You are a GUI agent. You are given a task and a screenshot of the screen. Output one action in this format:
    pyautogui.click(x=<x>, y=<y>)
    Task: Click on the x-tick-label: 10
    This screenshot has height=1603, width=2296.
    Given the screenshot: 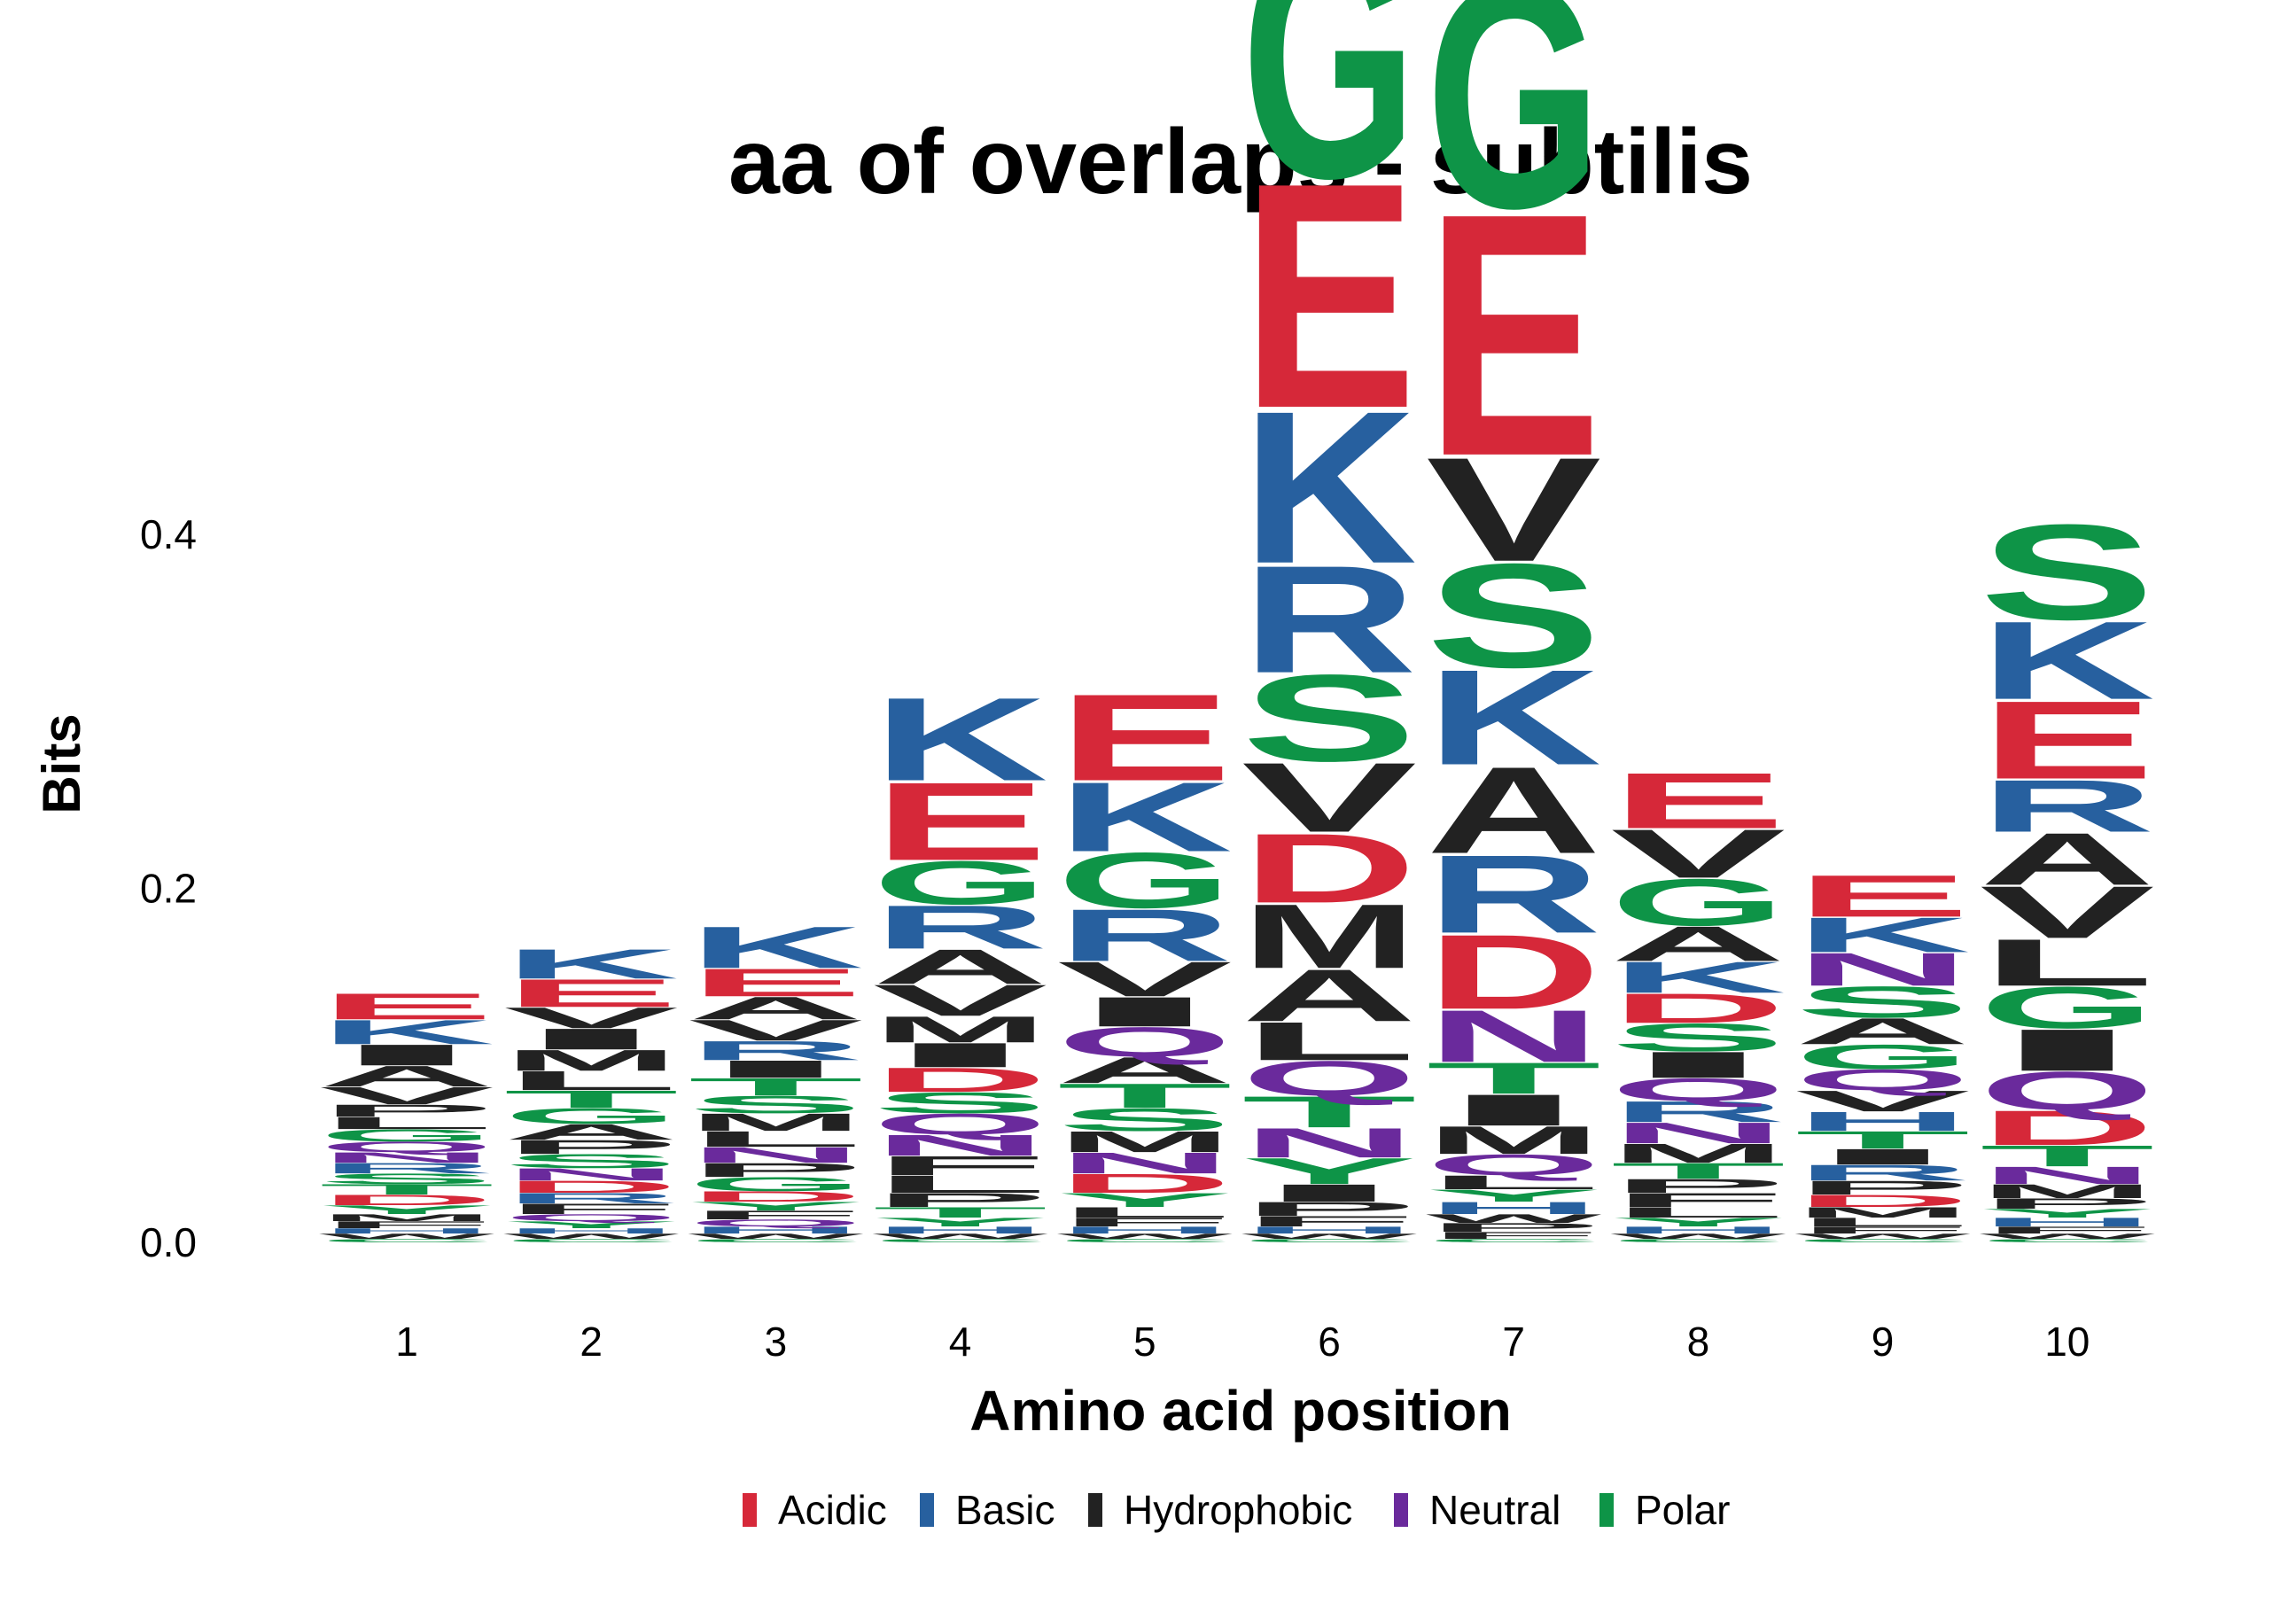 What is the action you would take?
    pyautogui.click(x=2067, y=1342)
    